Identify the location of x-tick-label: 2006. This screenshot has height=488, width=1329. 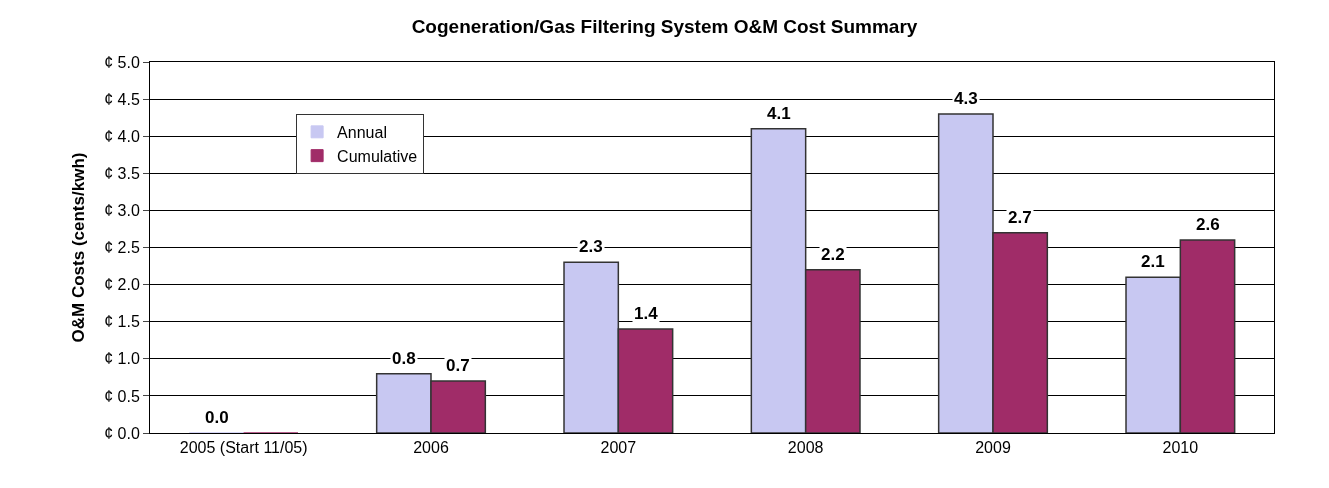
(431, 448).